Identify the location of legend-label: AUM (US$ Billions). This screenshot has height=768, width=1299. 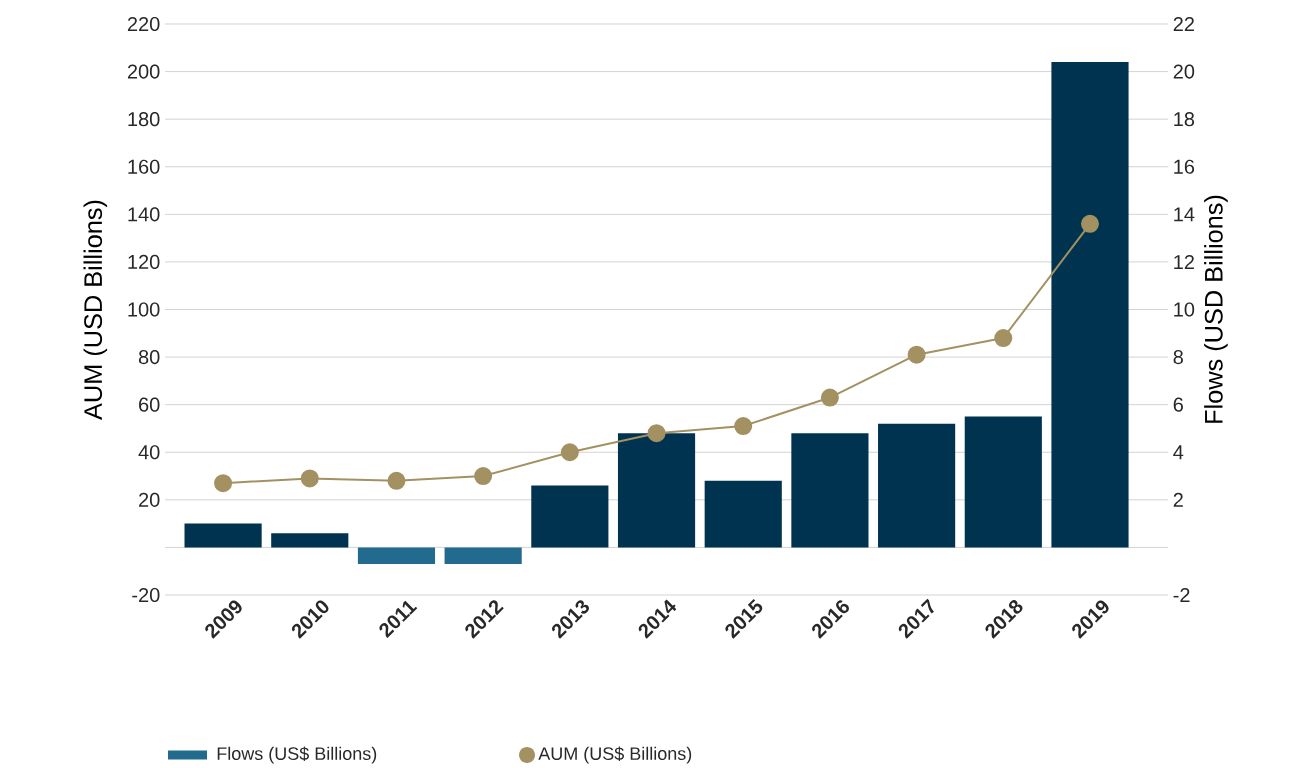
(615, 755).